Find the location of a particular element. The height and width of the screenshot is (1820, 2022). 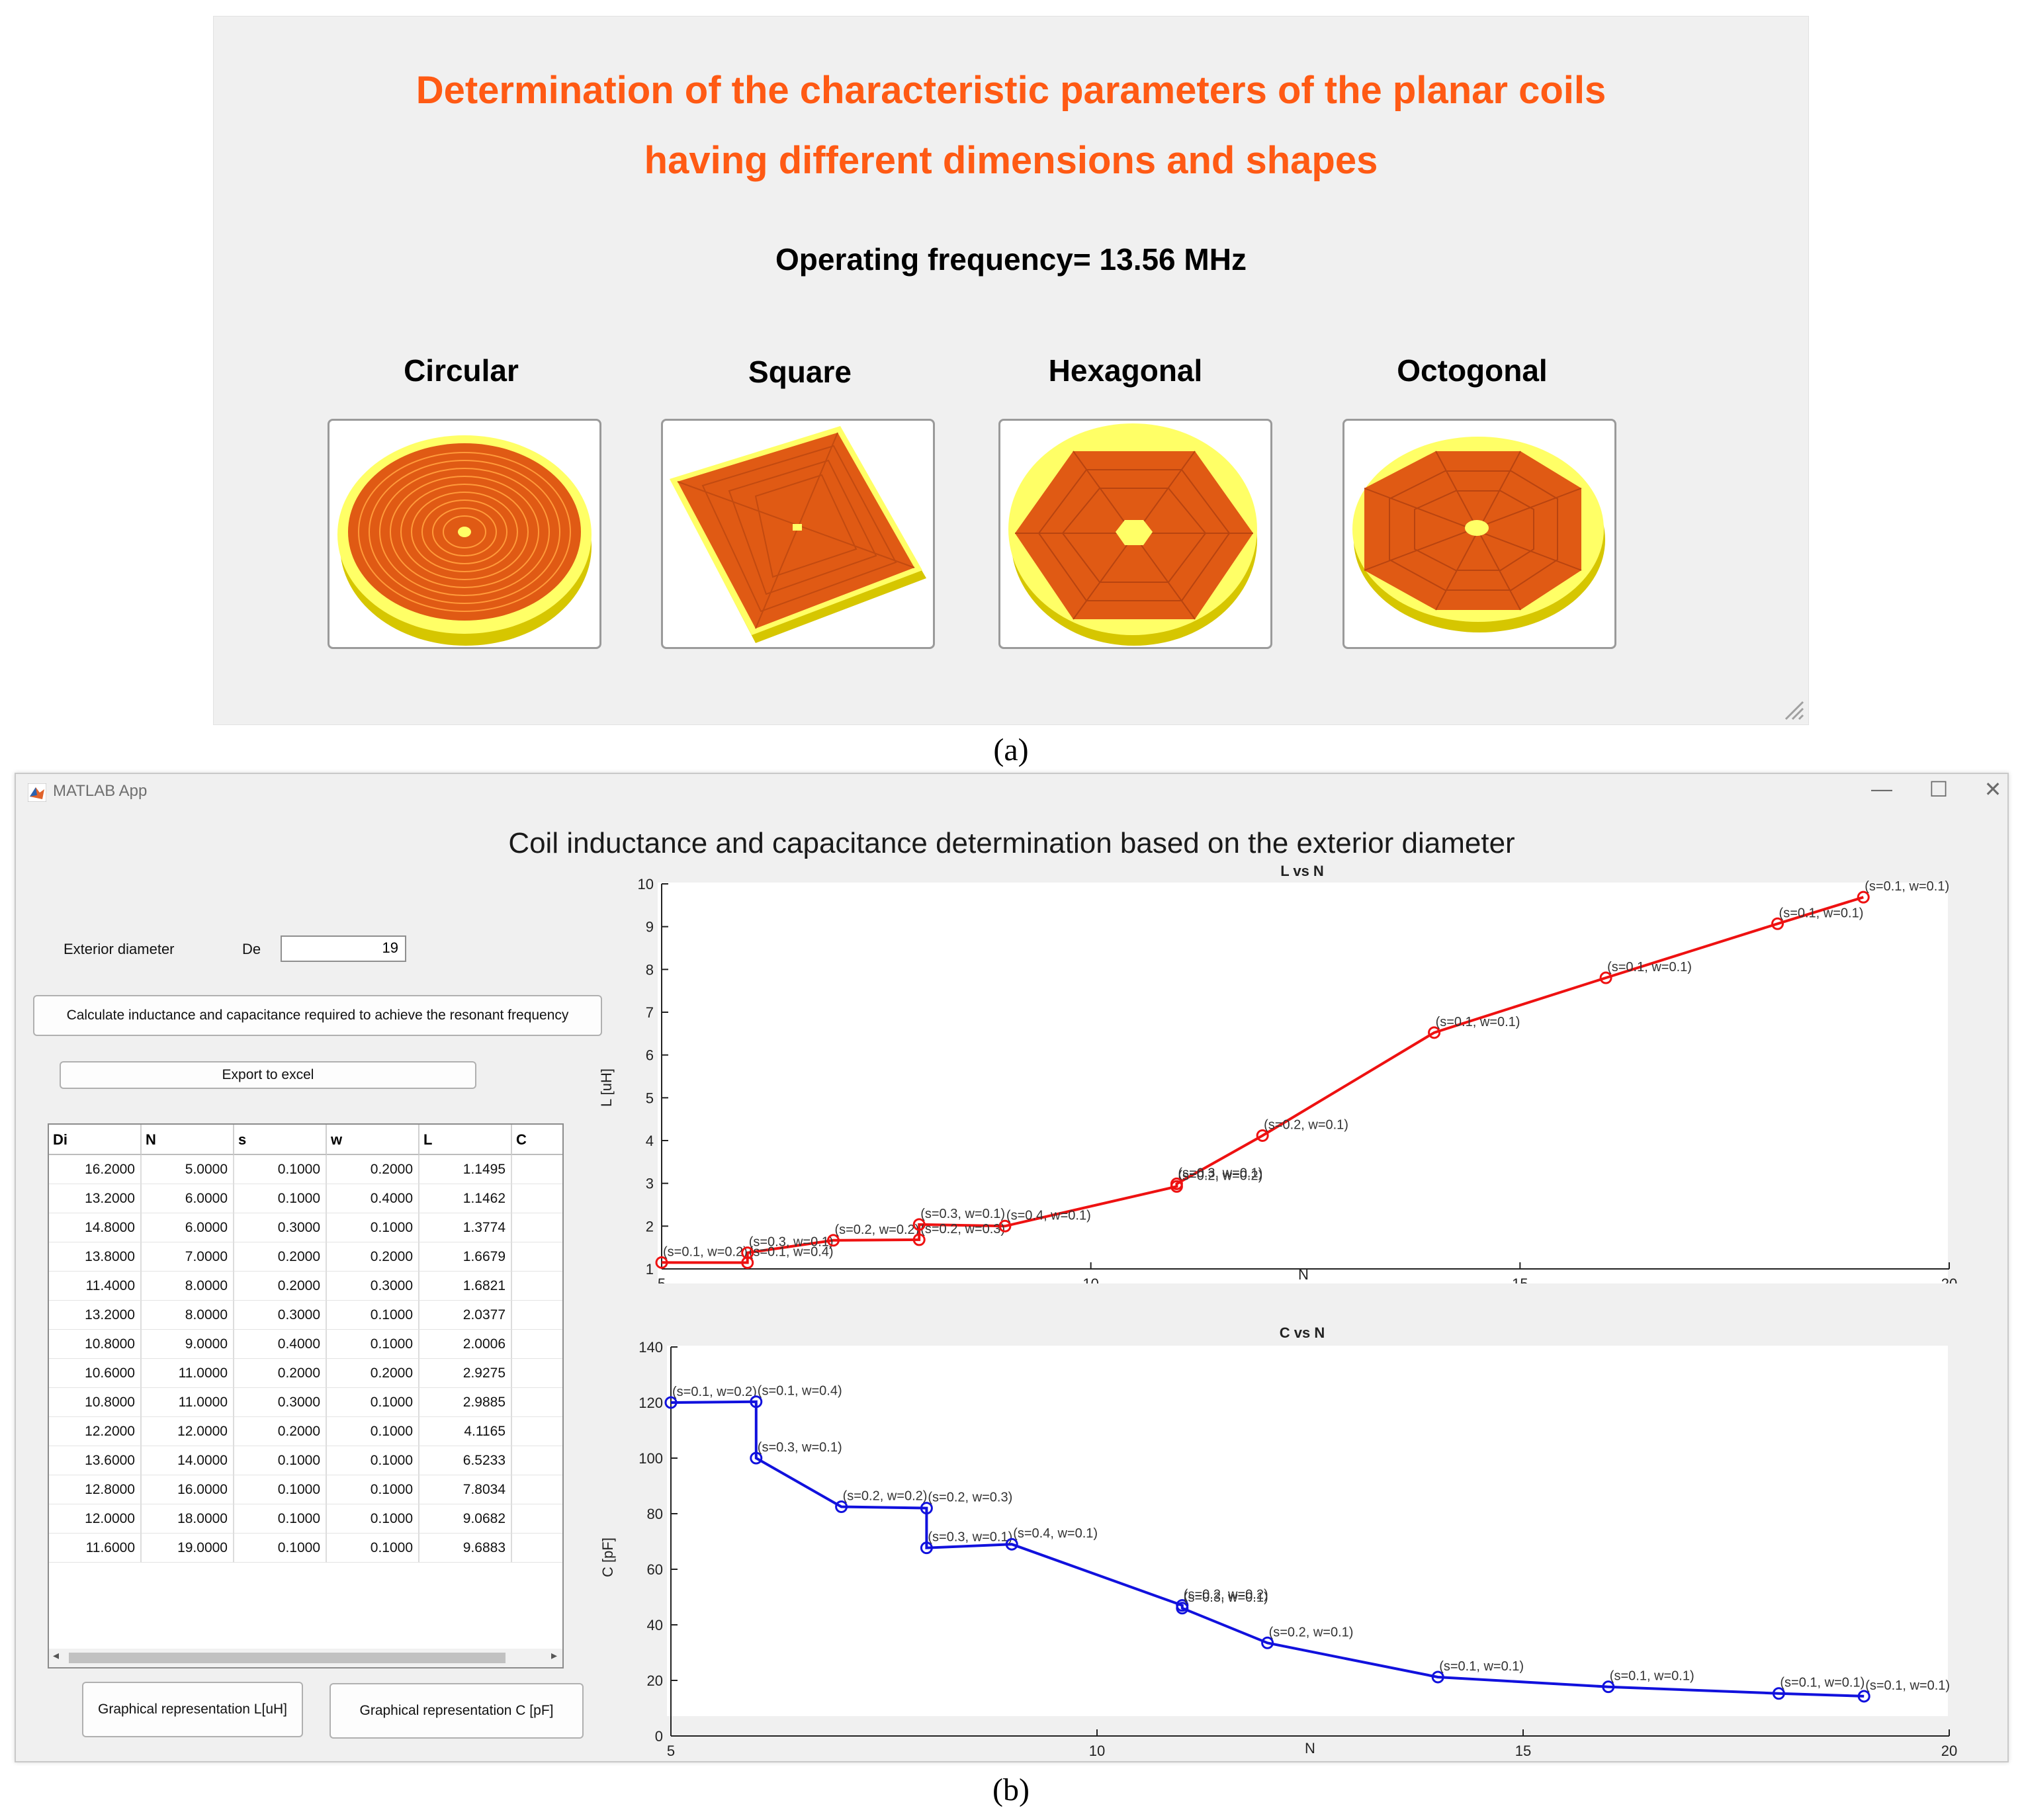

table-cell: 11.0000 is located at coordinates (188, 1402).